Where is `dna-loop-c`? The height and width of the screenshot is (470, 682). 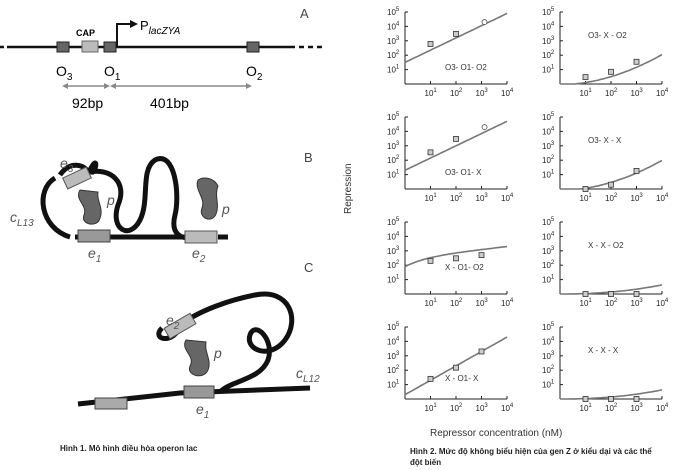 dna-loop-c is located at coordinates (236, 342).